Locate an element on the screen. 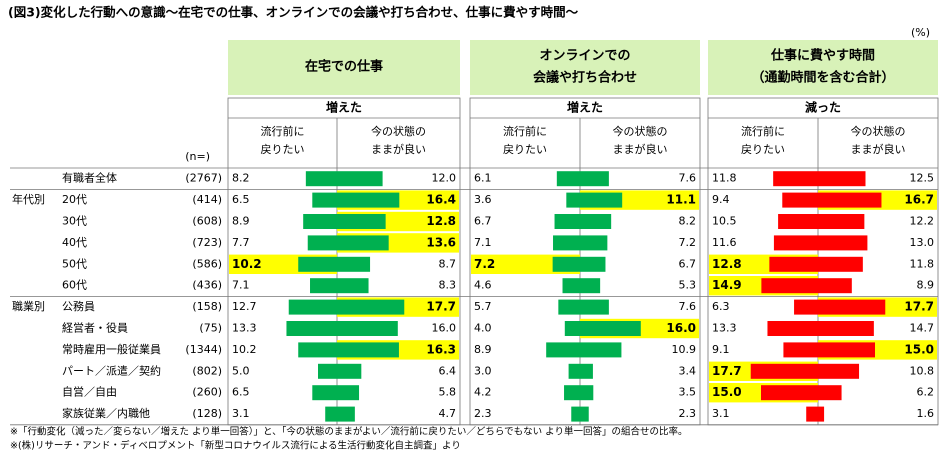  value-label: 10.8 is located at coordinates (922, 370).